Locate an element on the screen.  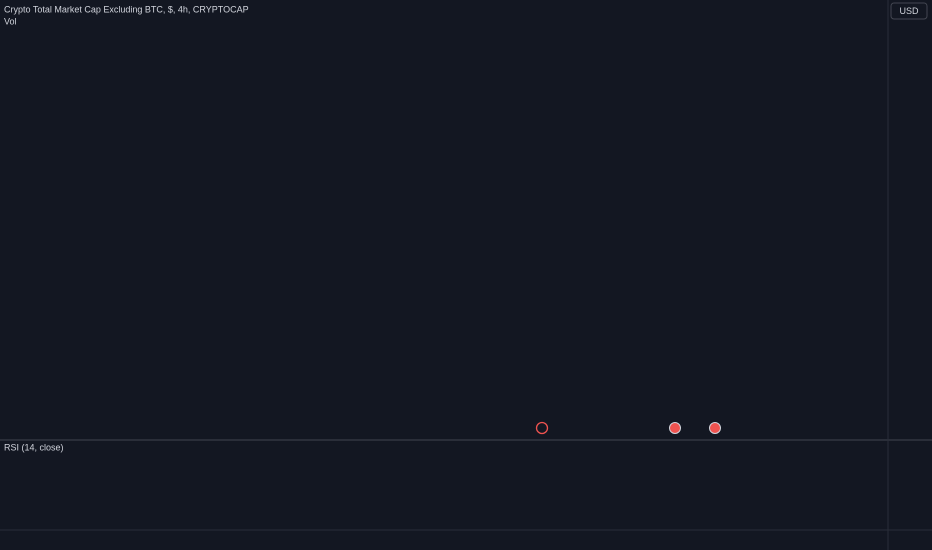
currency-label: USD is located at coordinates (909, 11).